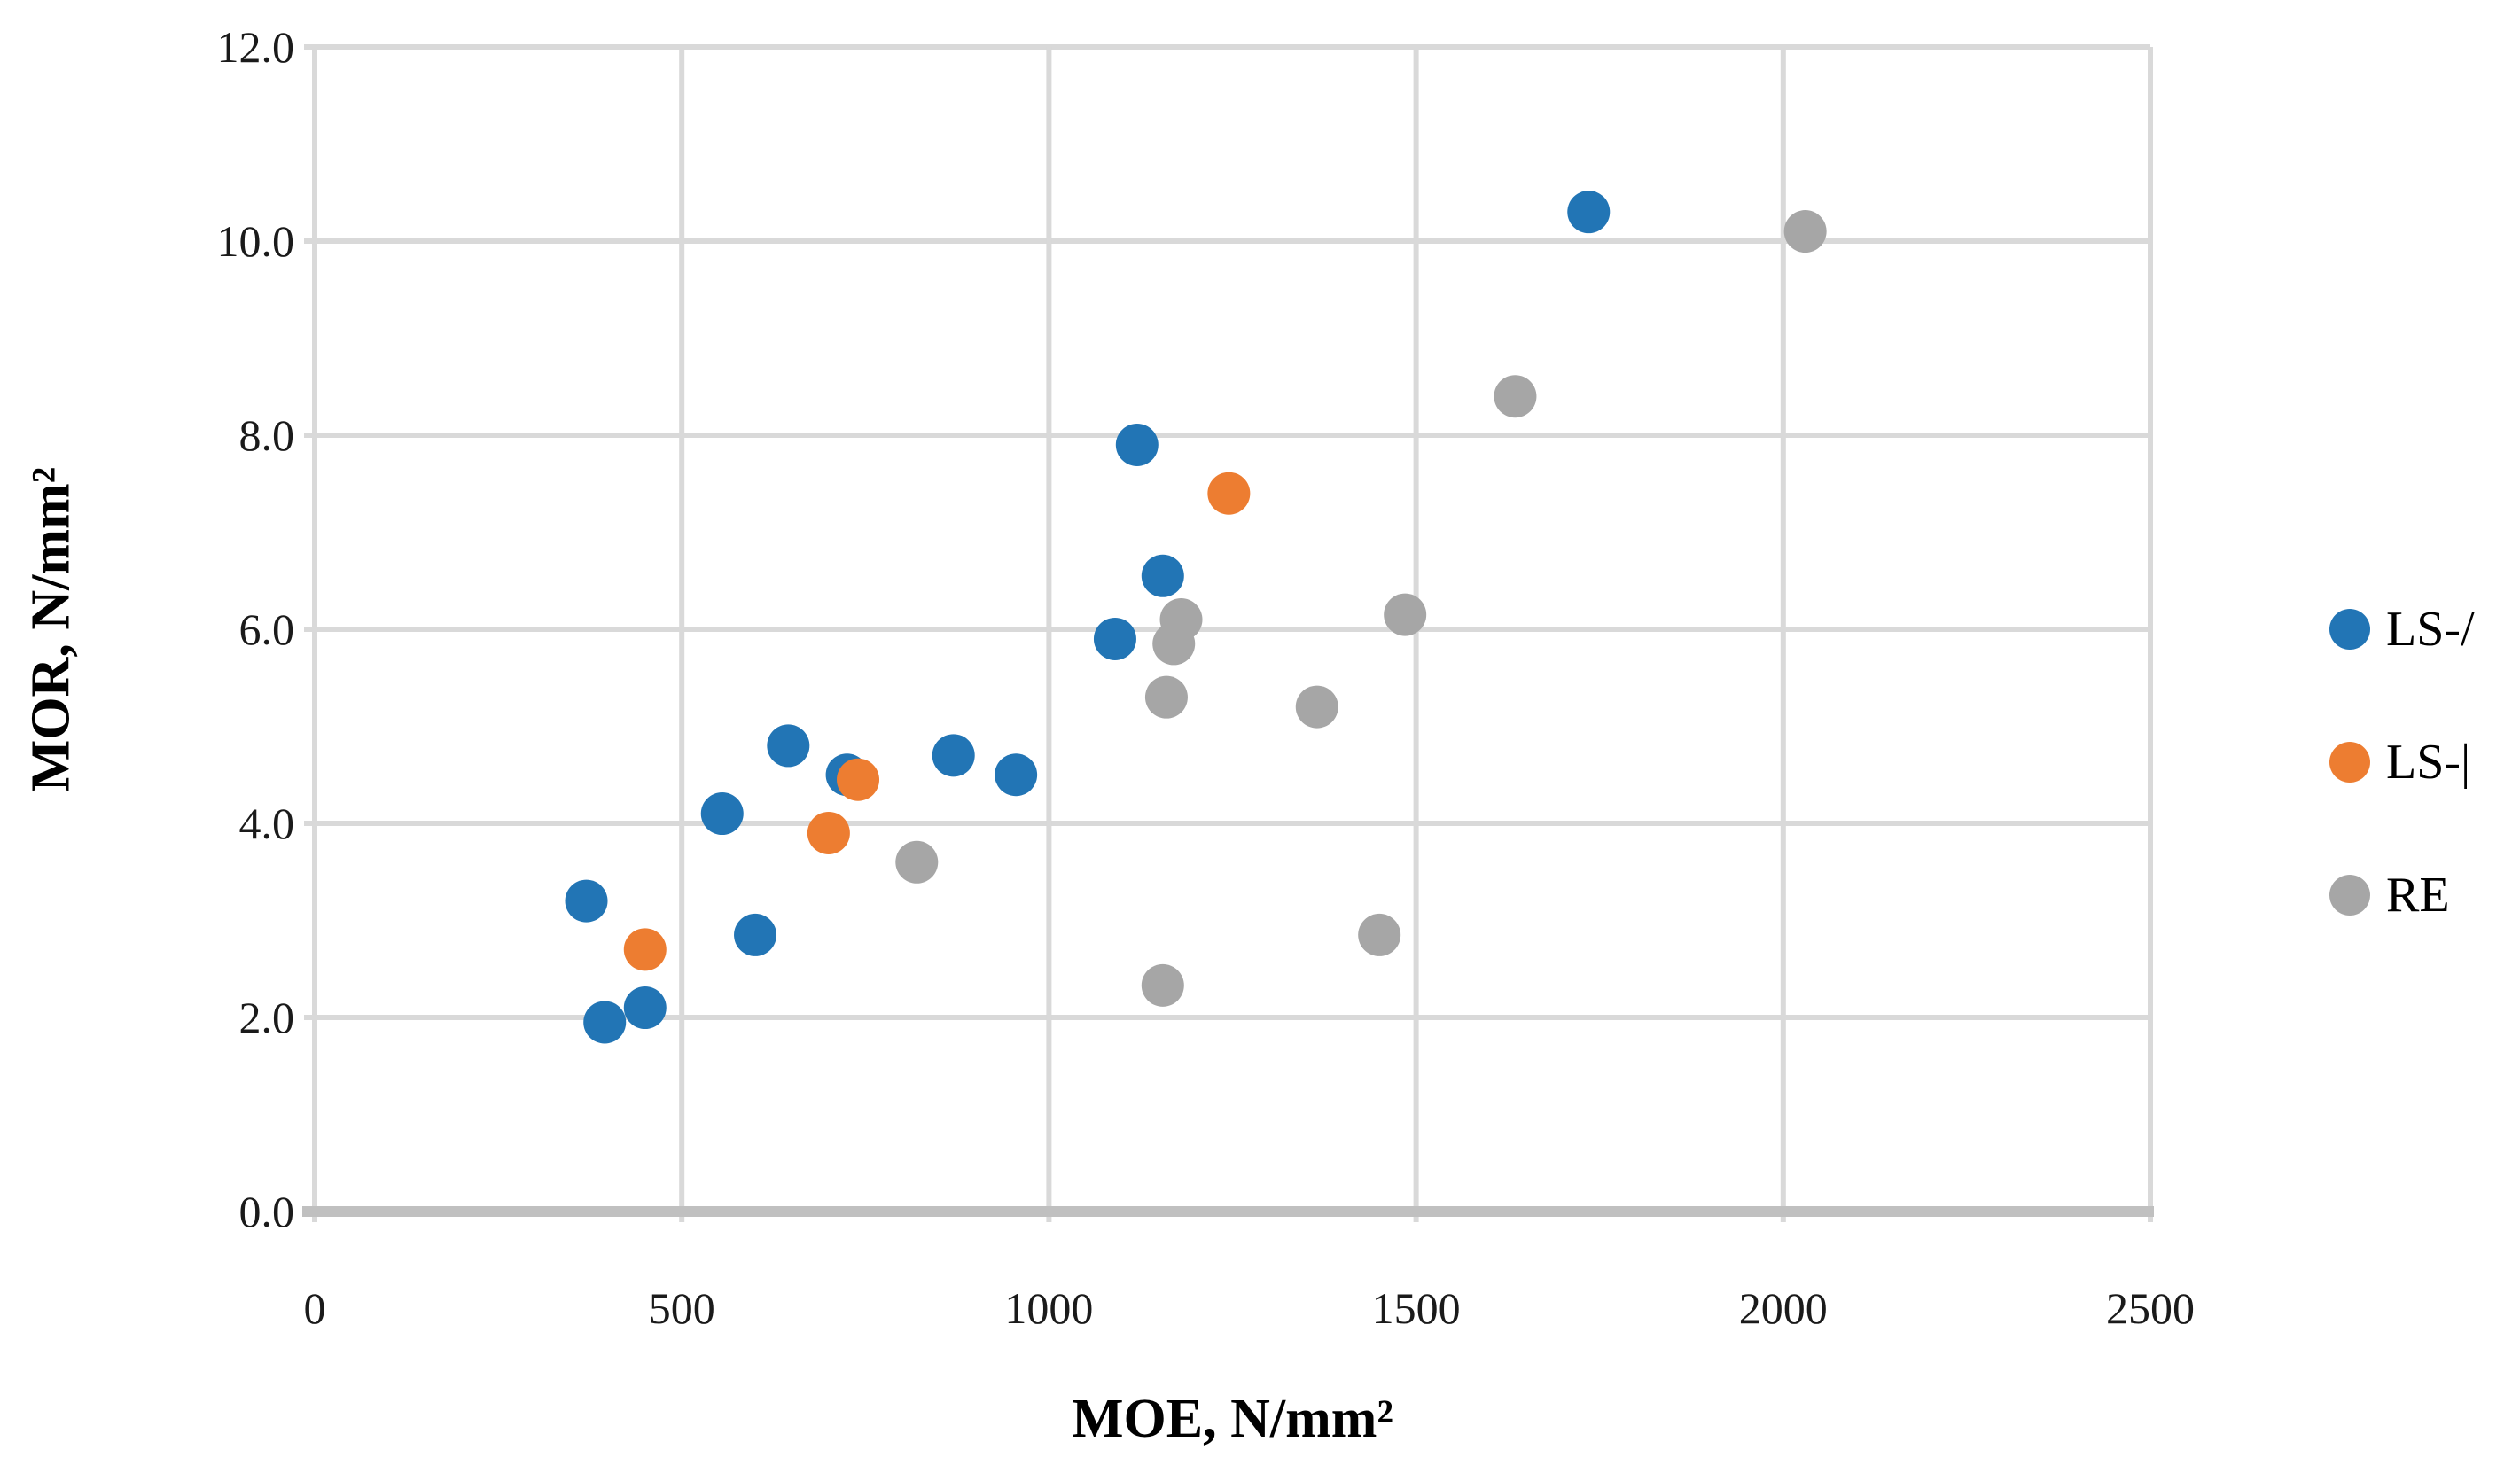 The height and width of the screenshot is (1473, 2520). What do you see at coordinates (1416, 1308) in the screenshot?
I see `x-tick-label: 1500` at bounding box center [1416, 1308].